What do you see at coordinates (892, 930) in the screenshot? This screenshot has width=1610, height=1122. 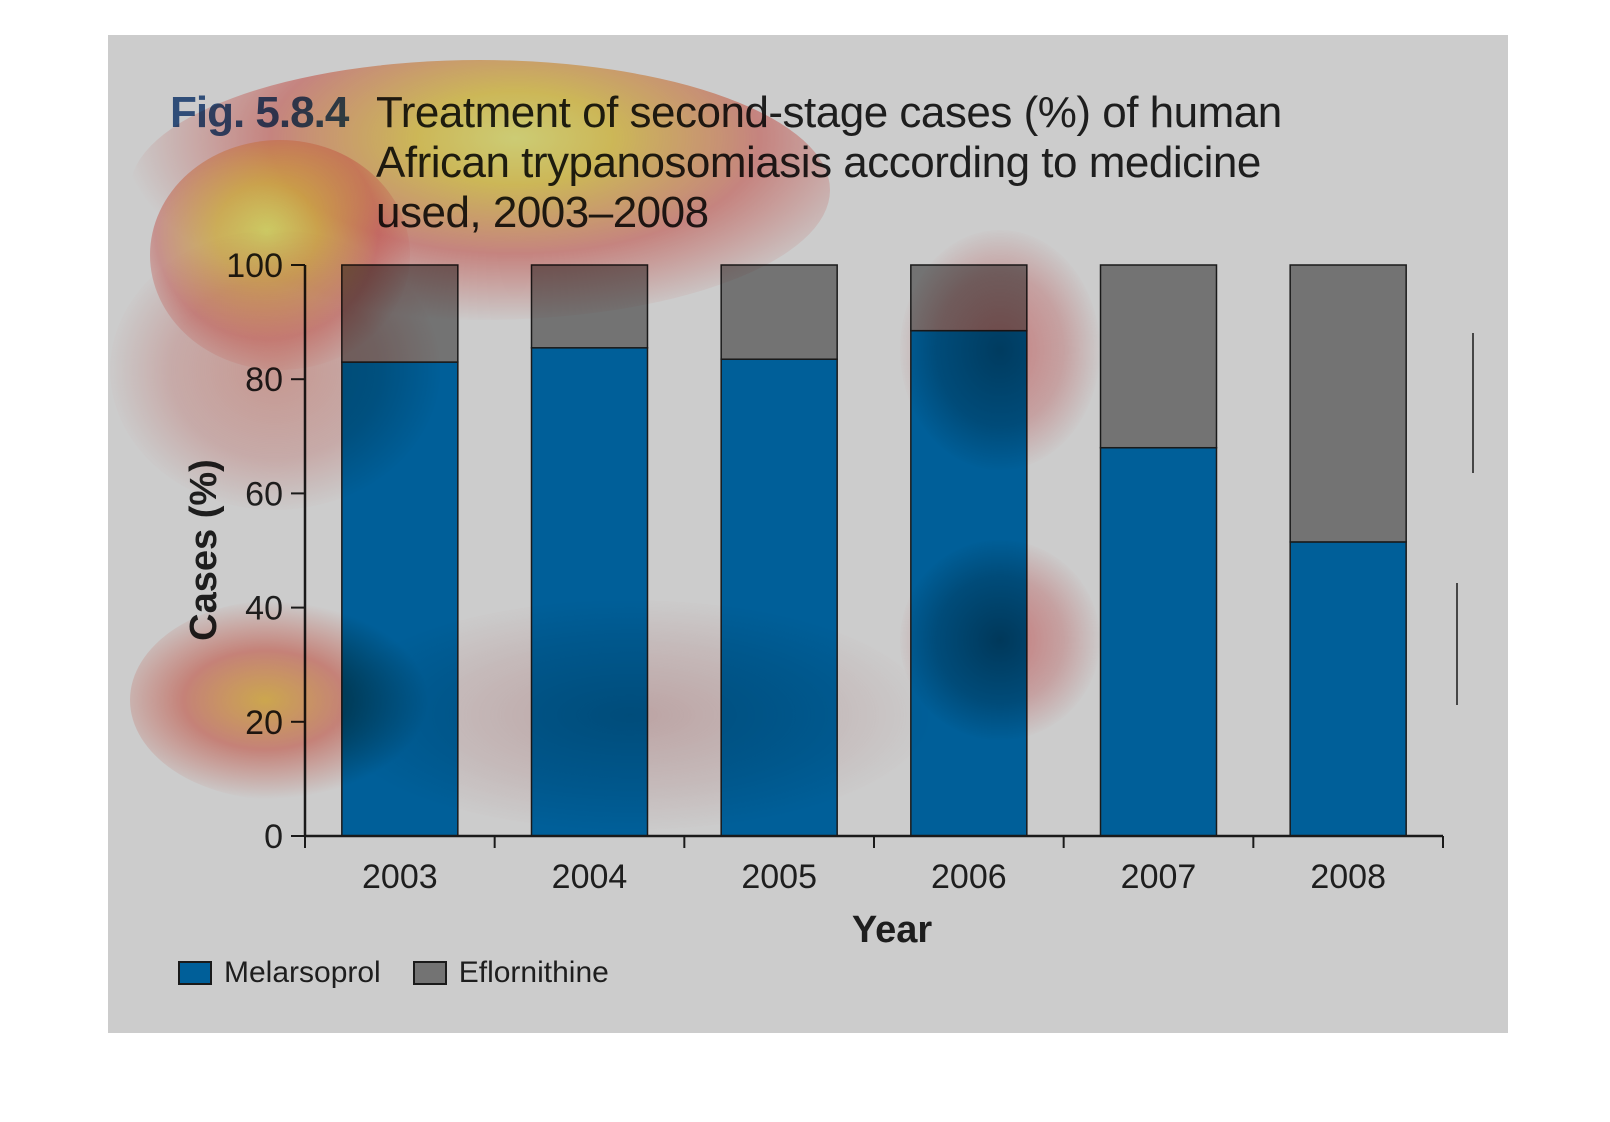 I see `x-axis-title: Year` at bounding box center [892, 930].